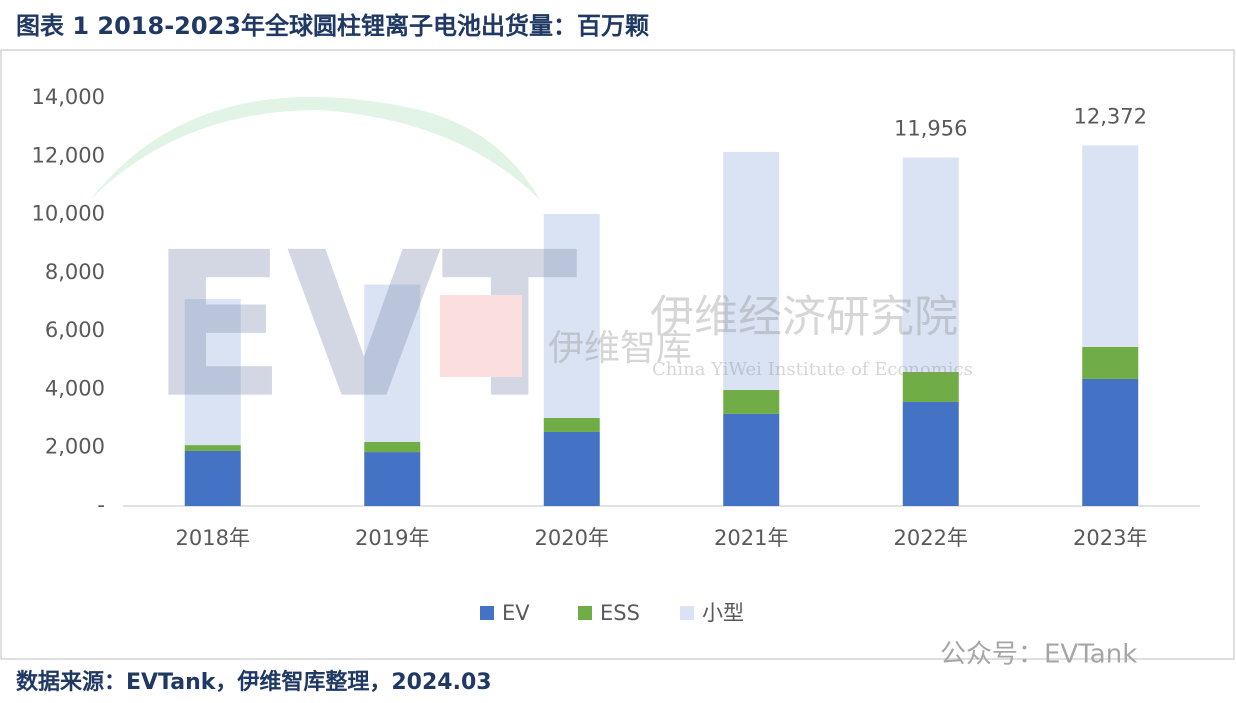 This screenshot has height=703, width=1236. Describe the element at coordinates (392, 538) in the screenshot. I see `x-tick-label: 2019年` at that location.